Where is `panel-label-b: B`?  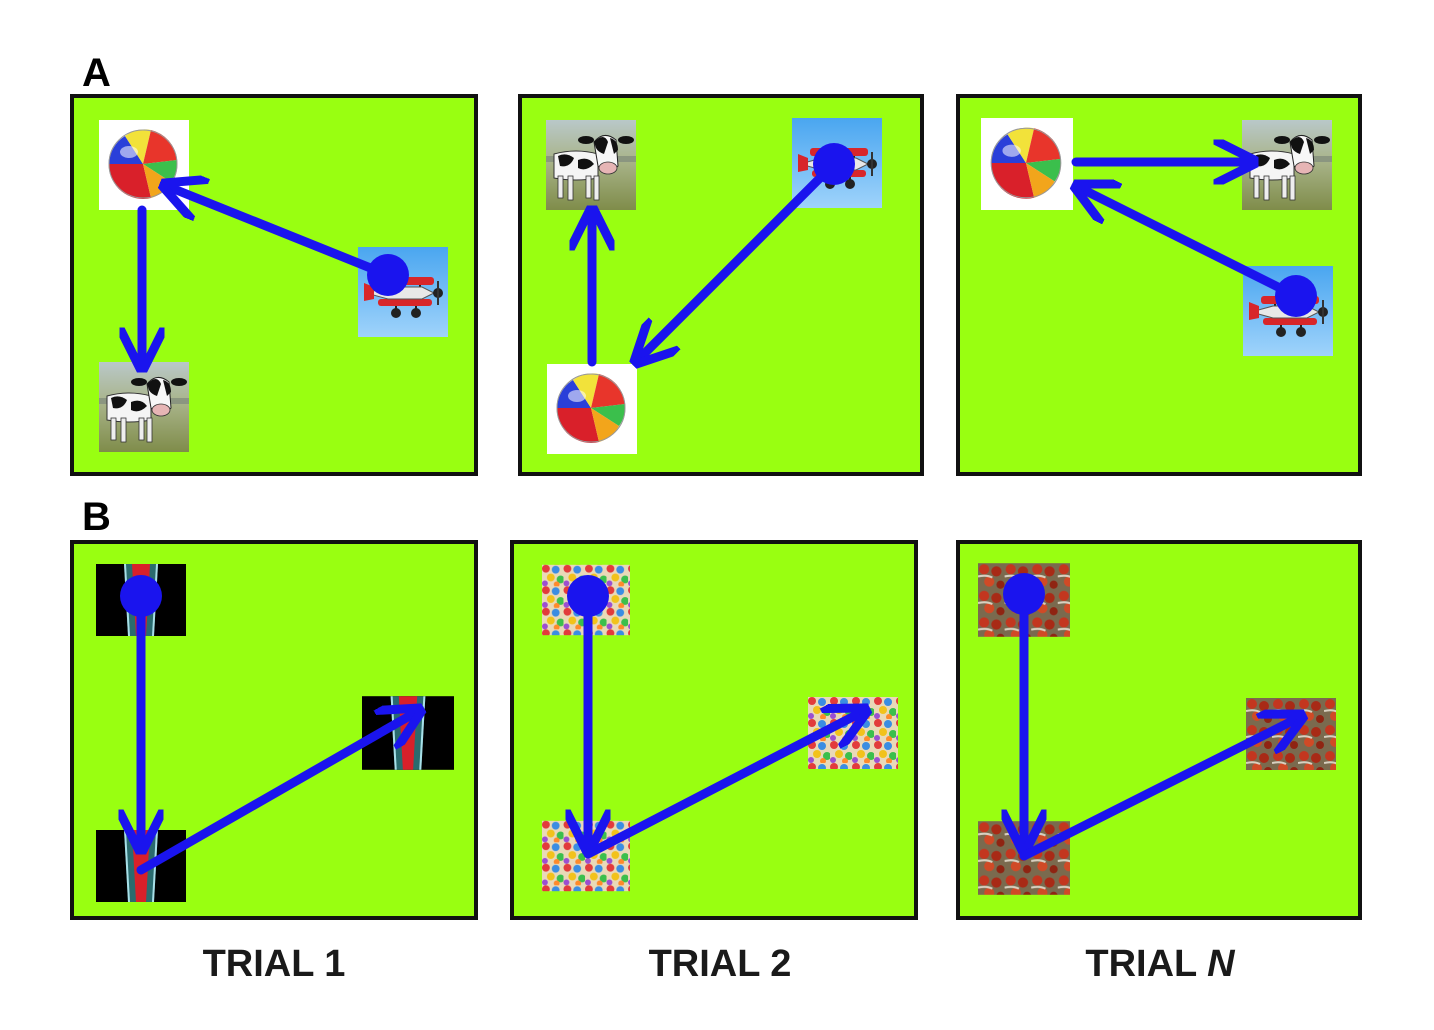 panel-label-b: B is located at coordinates (96, 517).